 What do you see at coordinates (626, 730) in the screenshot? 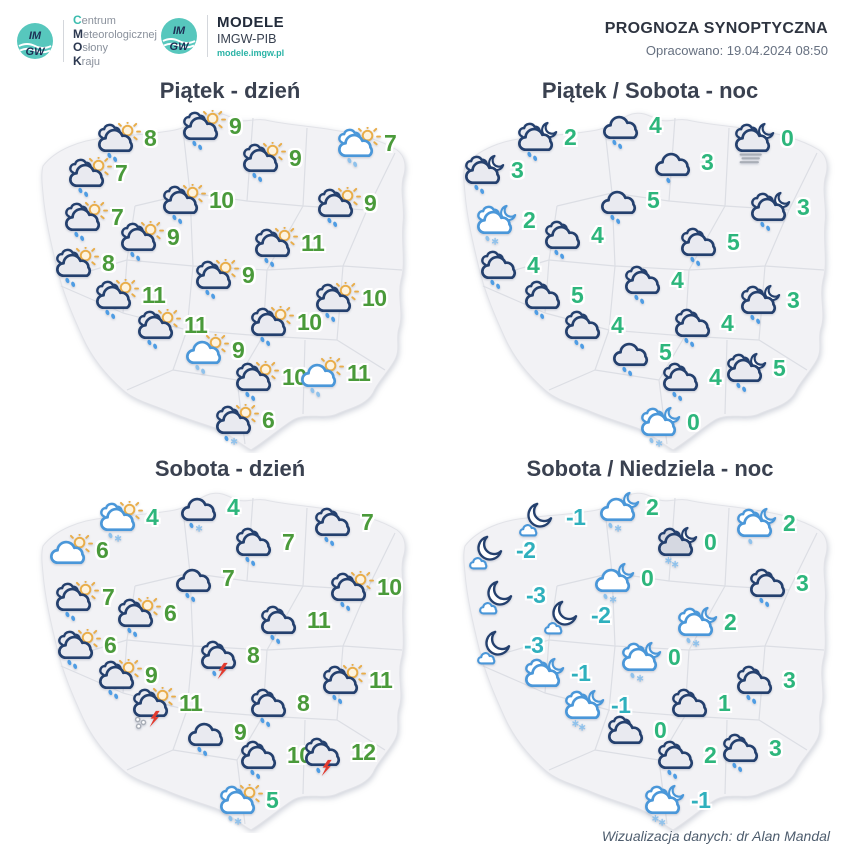
I see `weather-icon-c2-dk` at bounding box center [626, 730].